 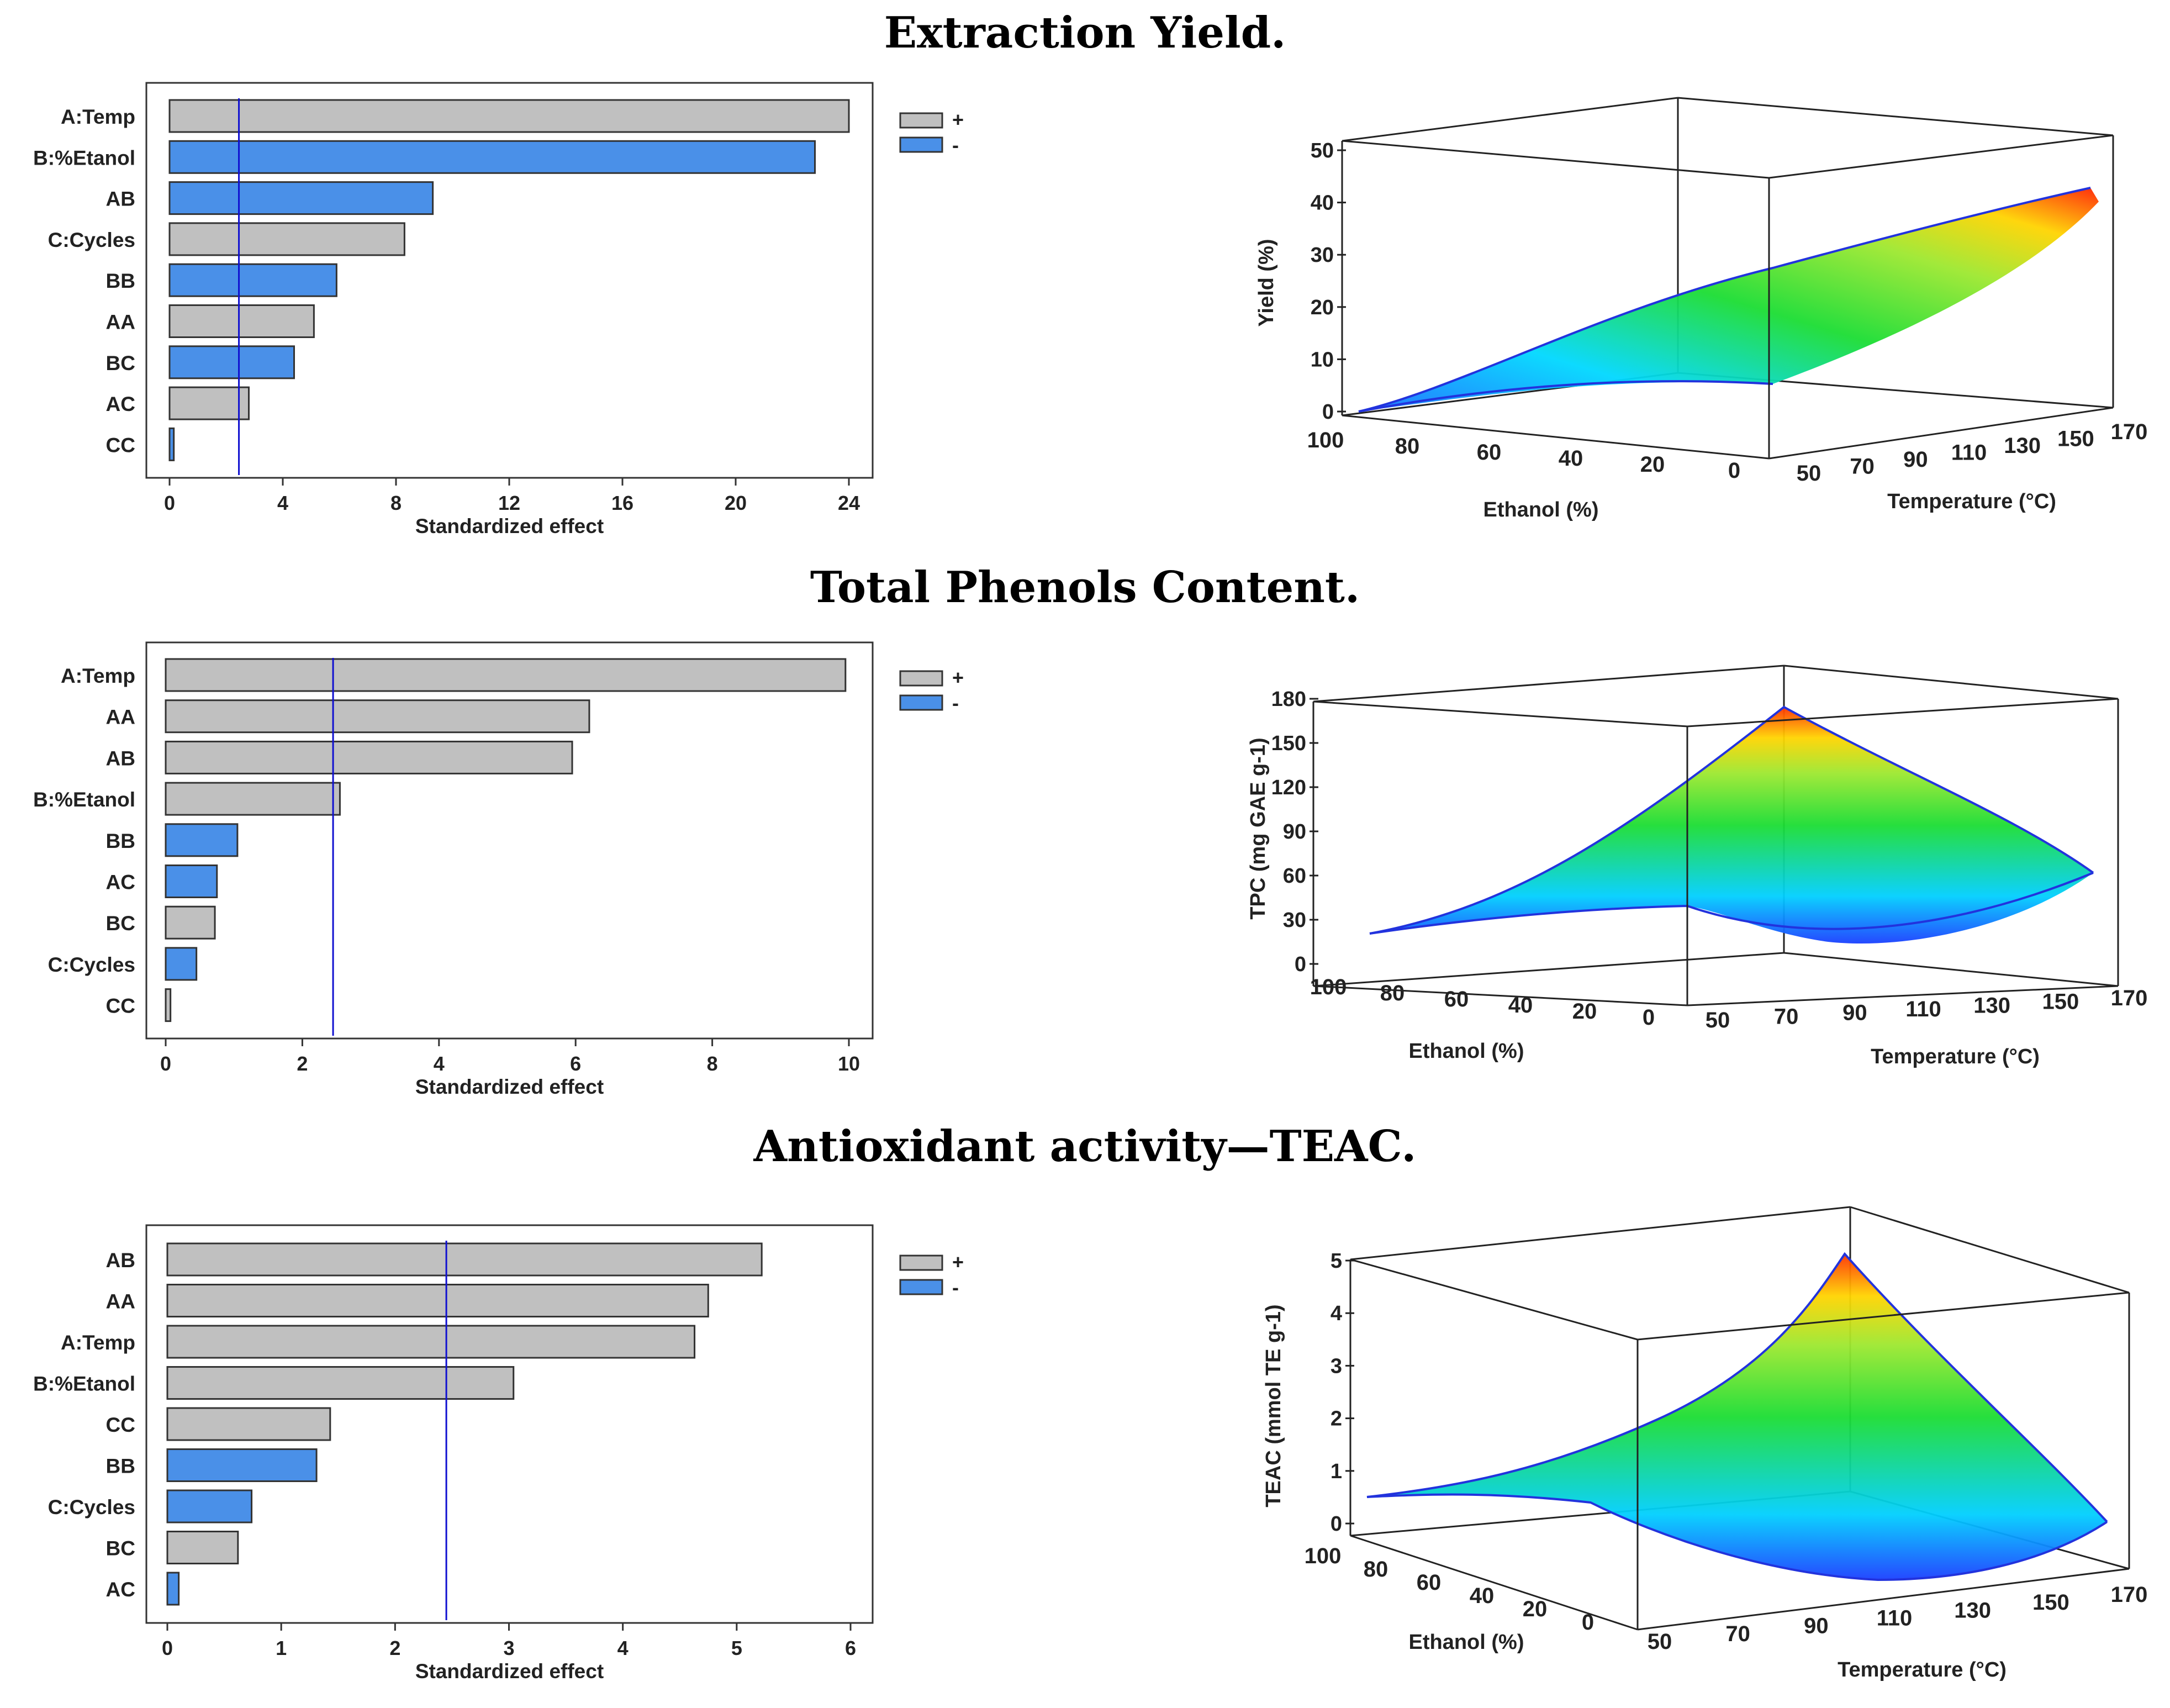 I want to click on x-tick-label: 10, so click(x=849, y=1063).